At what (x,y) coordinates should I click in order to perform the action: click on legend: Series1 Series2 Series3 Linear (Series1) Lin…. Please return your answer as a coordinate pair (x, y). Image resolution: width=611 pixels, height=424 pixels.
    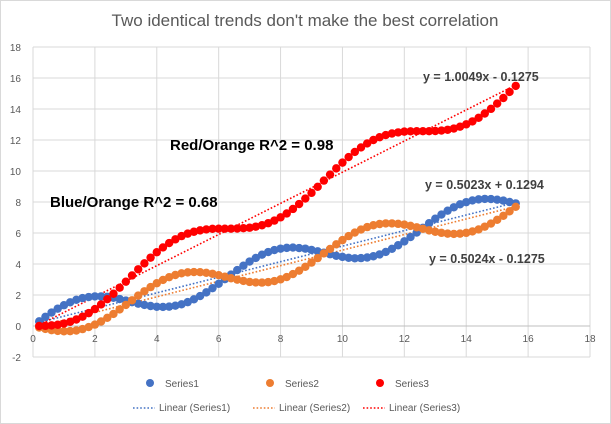
    Looking at the image, I should click on (296, 396).